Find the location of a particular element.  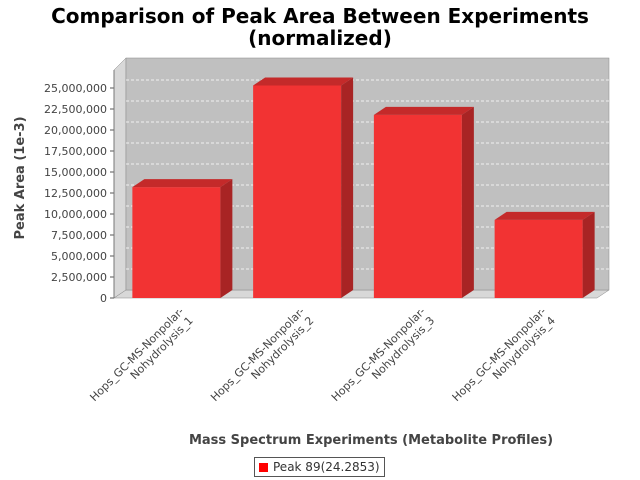

y-tick-label: 10,000,000 is located at coordinates (75, 214).